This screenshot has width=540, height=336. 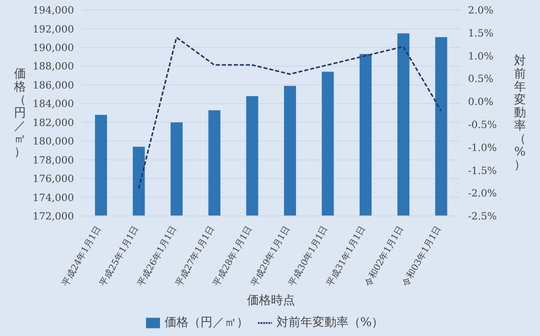 What do you see at coordinates (53, 104) in the screenshot?
I see `y-tick-label: 184,000` at bounding box center [53, 104].